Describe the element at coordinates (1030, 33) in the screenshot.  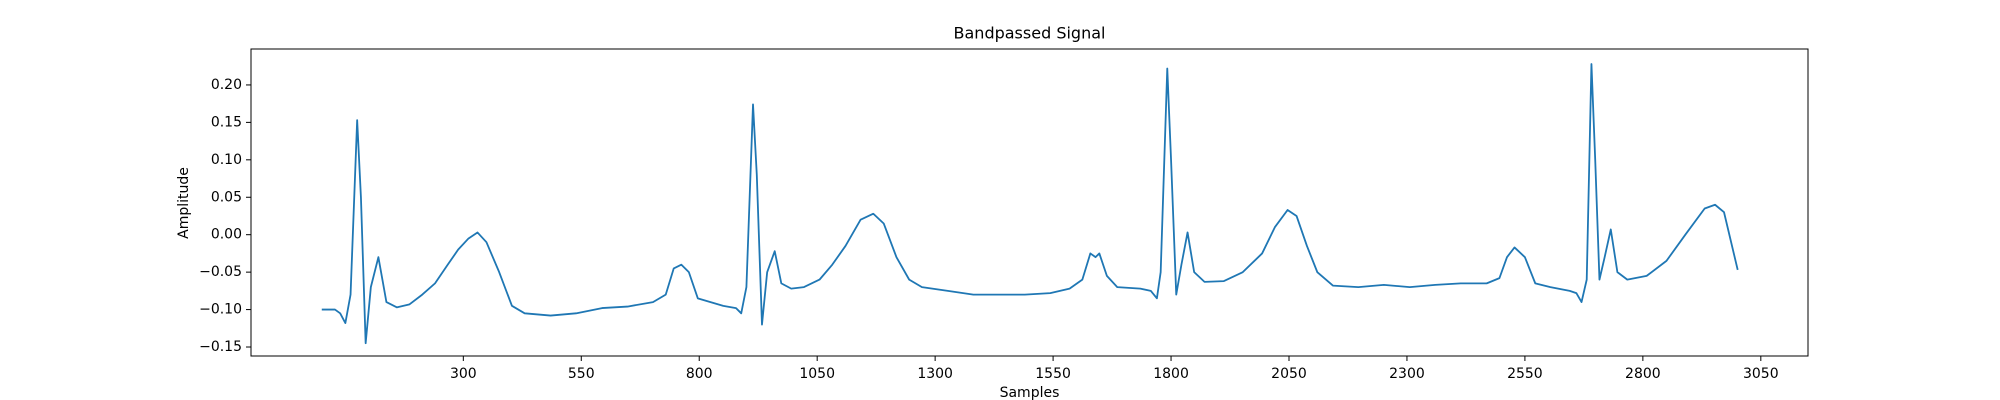
I see `chart-title: Bandpassed Signal` at that location.